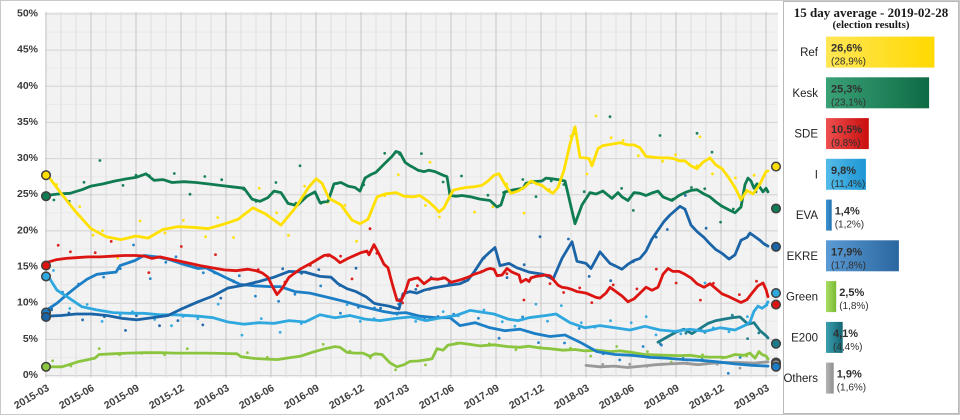 The image size is (960, 420). I want to click on svg-text: 15 day average - 2019-02-28, so click(871, 12).